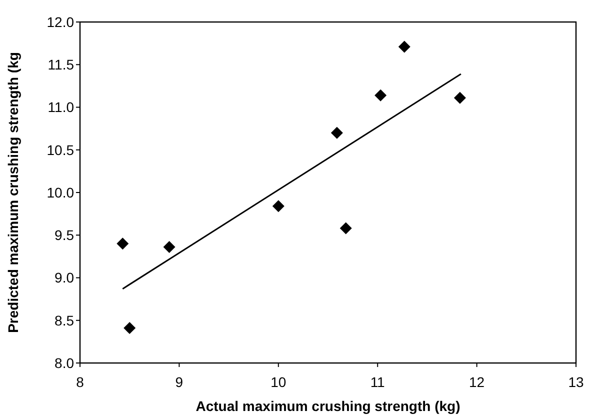 The width and height of the screenshot is (590, 417). I want to click on x-tick-label: 8, so click(80, 382).